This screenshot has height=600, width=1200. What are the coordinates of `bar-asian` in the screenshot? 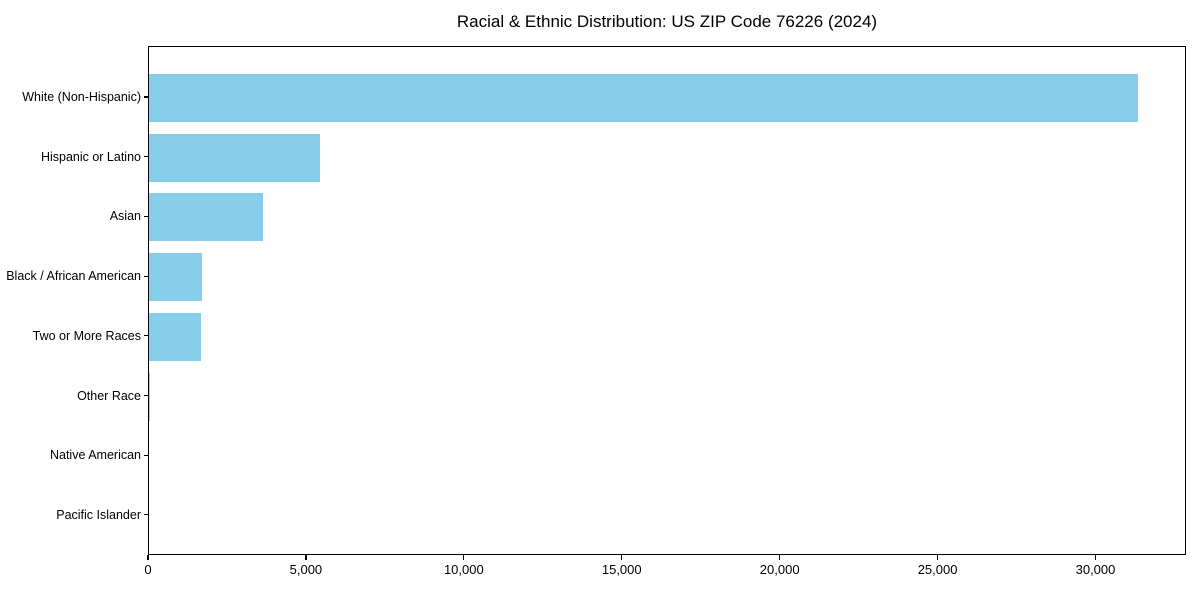 It's located at (206, 217).